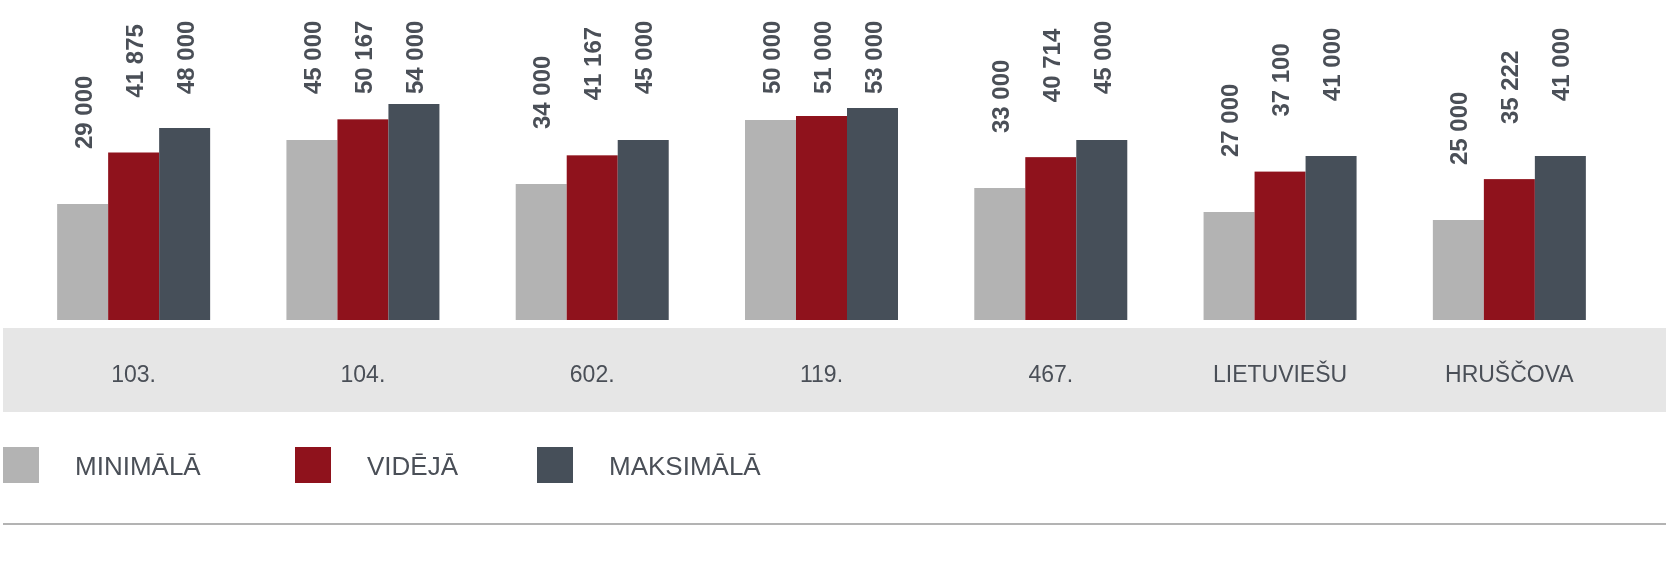  Describe the element at coordinates (83, 112) in the screenshot. I see `data-label: 29 000` at that location.